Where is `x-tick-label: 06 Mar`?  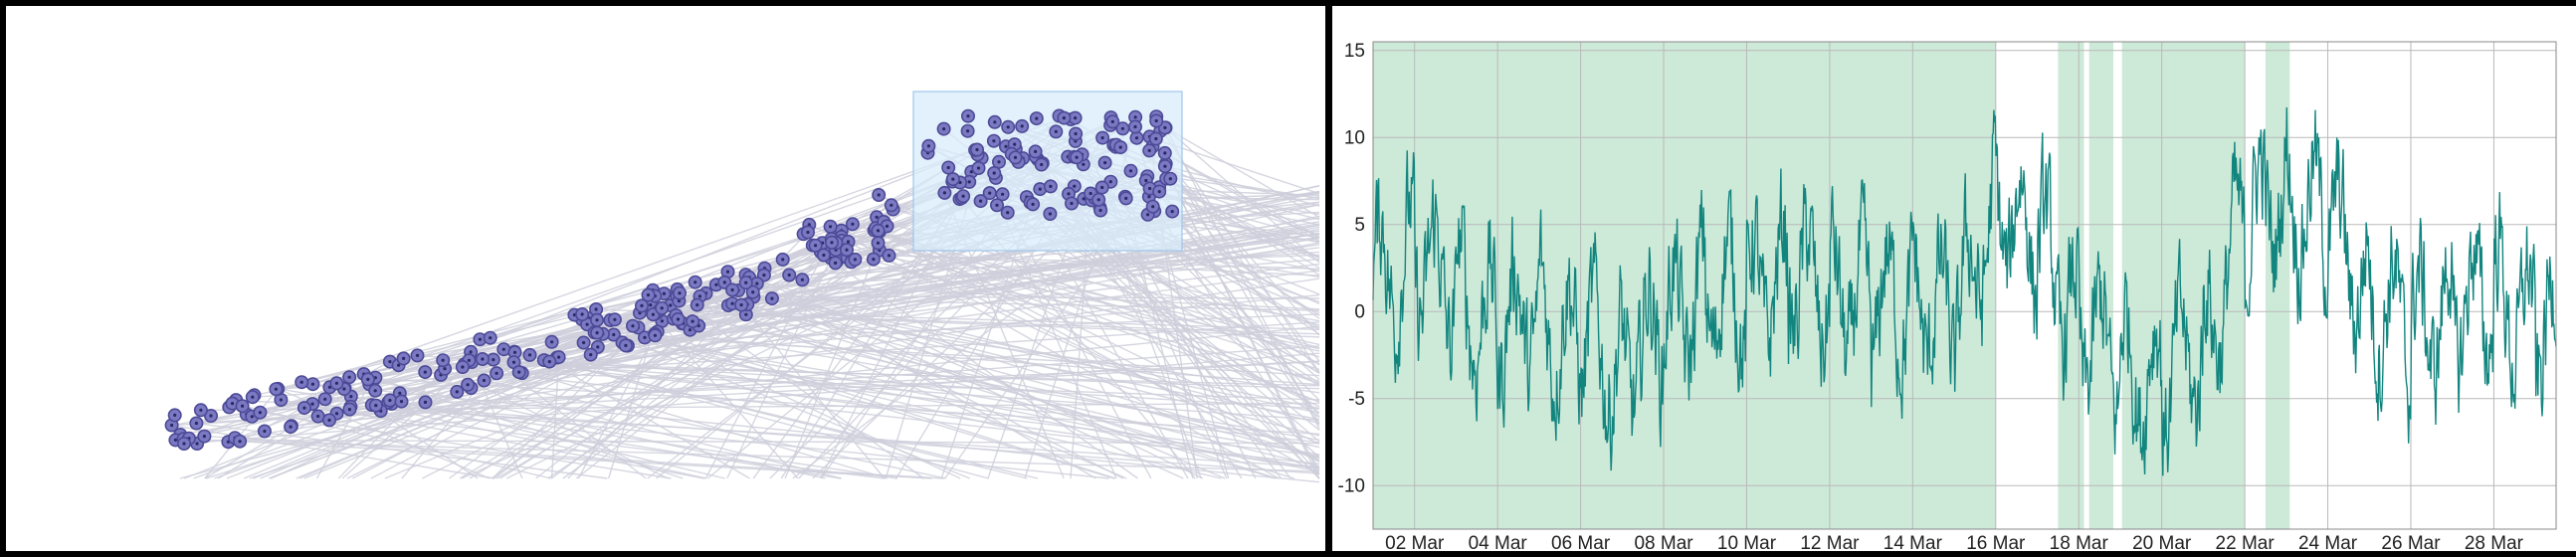
x-tick-label: 06 Mar is located at coordinates (1581, 542).